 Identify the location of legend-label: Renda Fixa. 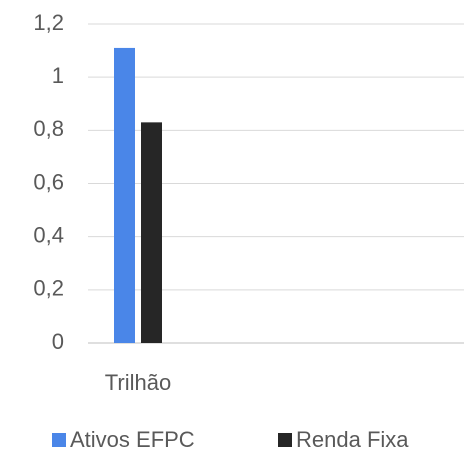
(352, 439).